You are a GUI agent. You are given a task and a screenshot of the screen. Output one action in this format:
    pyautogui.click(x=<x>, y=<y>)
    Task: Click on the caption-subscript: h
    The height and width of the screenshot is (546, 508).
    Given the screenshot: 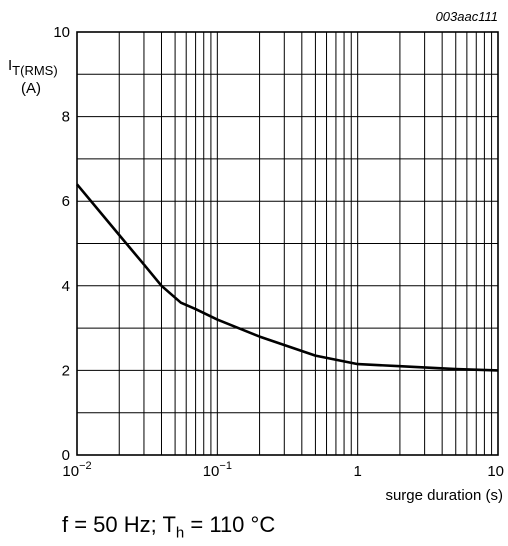 What is the action you would take?
    pyautogui.click(x=180, y=532)
    